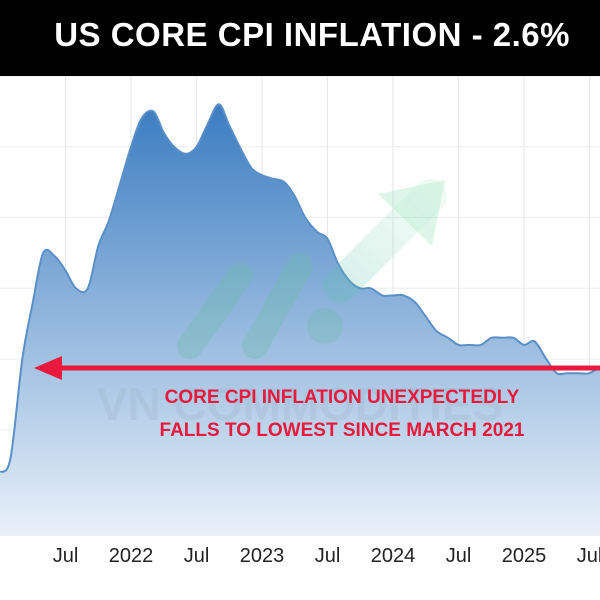  What do you see at coordinates (312, 269) in the screenshot?
I see `watermark-logo` at bounding box center [312, 269].